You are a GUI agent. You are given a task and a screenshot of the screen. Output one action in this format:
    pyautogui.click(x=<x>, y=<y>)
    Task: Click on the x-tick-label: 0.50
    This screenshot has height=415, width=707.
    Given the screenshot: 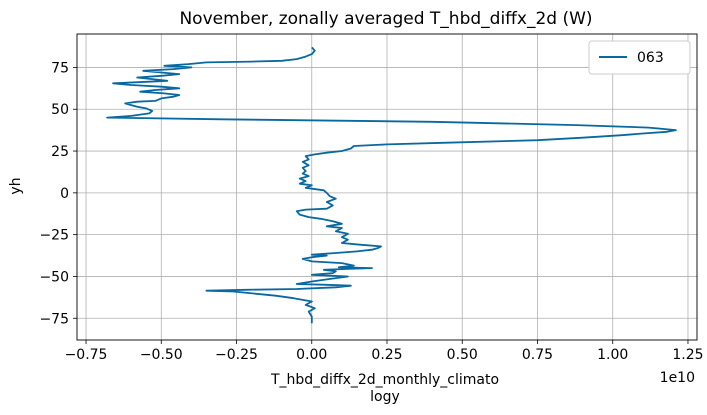 What is the action you would take?
    pyautogui.click(x=462, y=355)
    